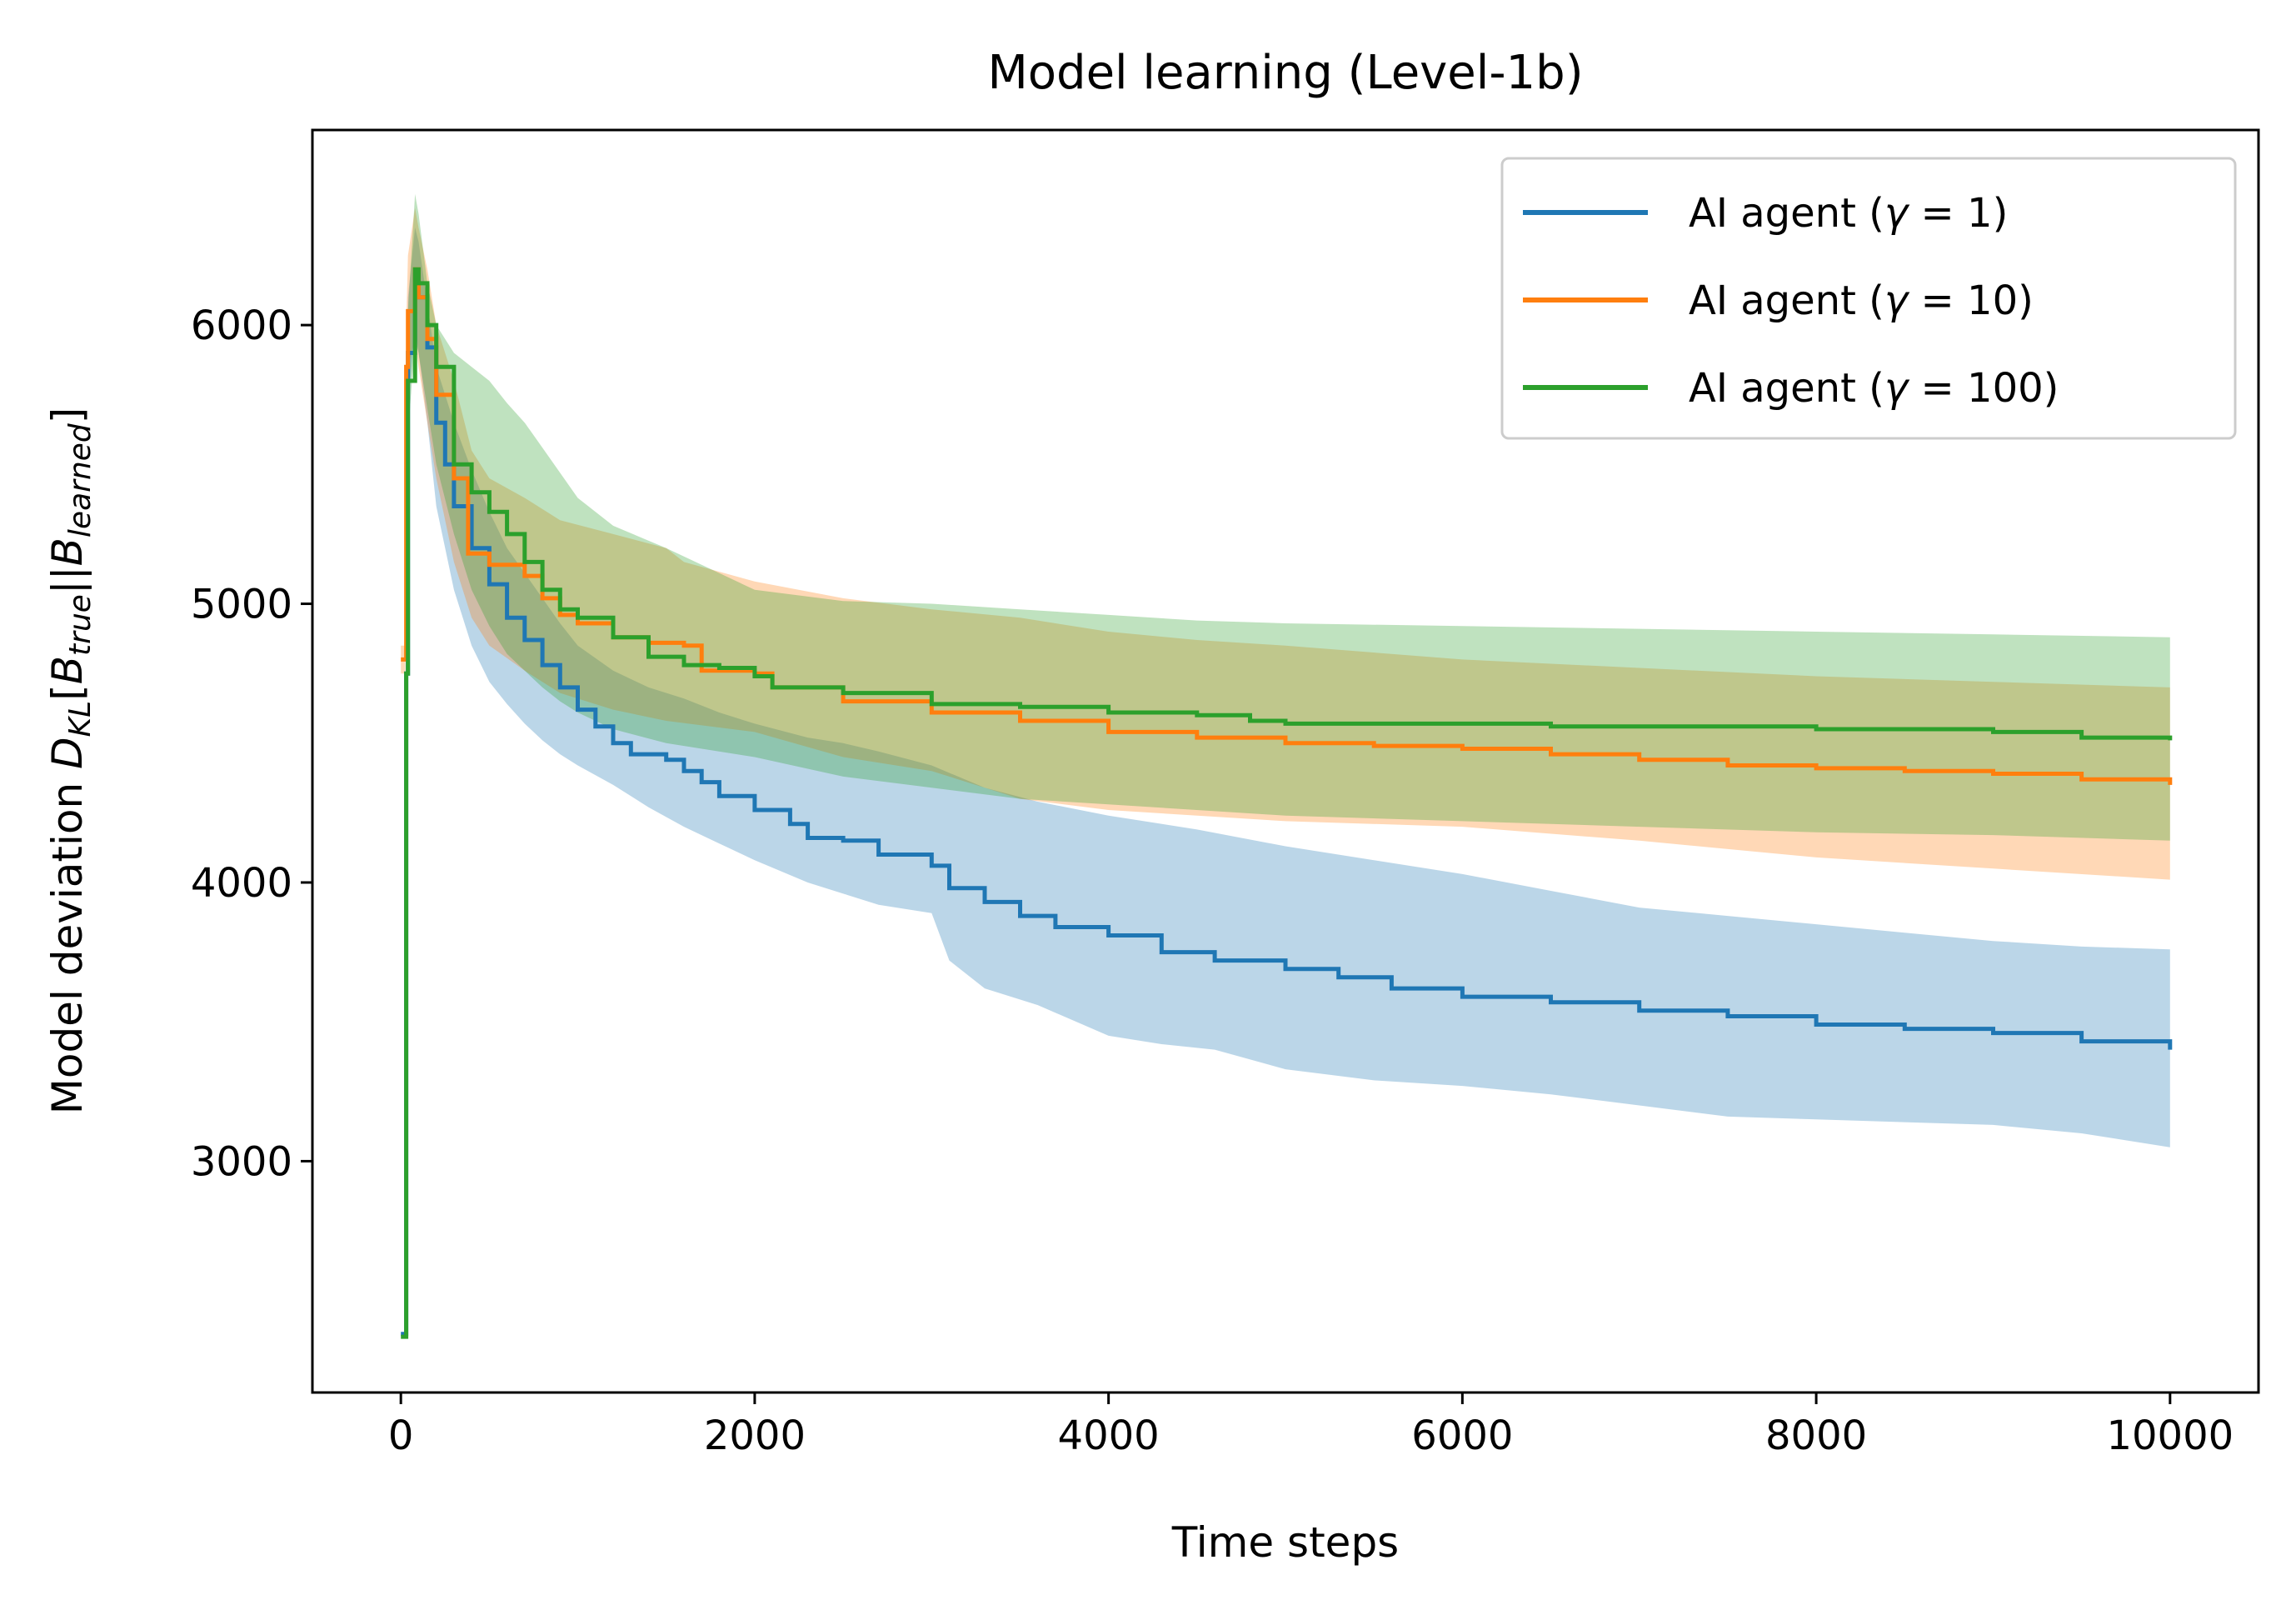 This screenshot has width=2296, height=1605. I want to click on x-tick-label: 0, so click(401, 1435).